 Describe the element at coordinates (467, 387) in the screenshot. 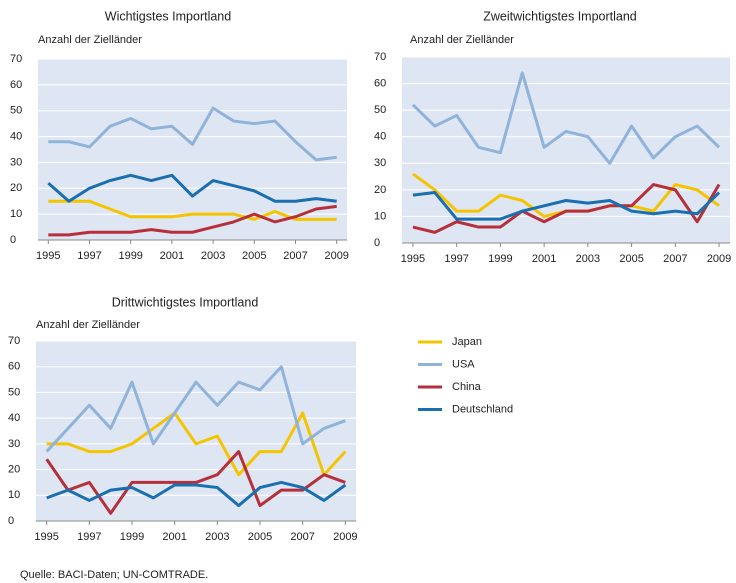

I see `legend-label: China` at that location.